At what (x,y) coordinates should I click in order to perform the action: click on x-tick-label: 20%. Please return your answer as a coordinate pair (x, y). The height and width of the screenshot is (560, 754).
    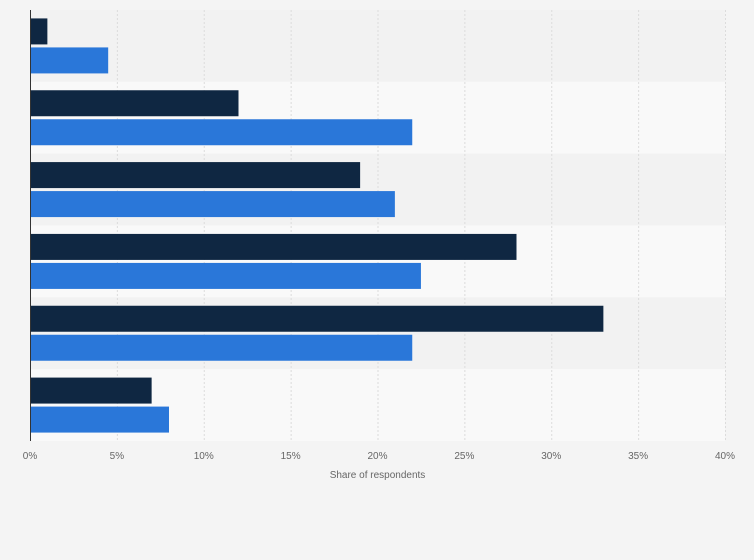
    Looking at the image, I should click on (377, 456).